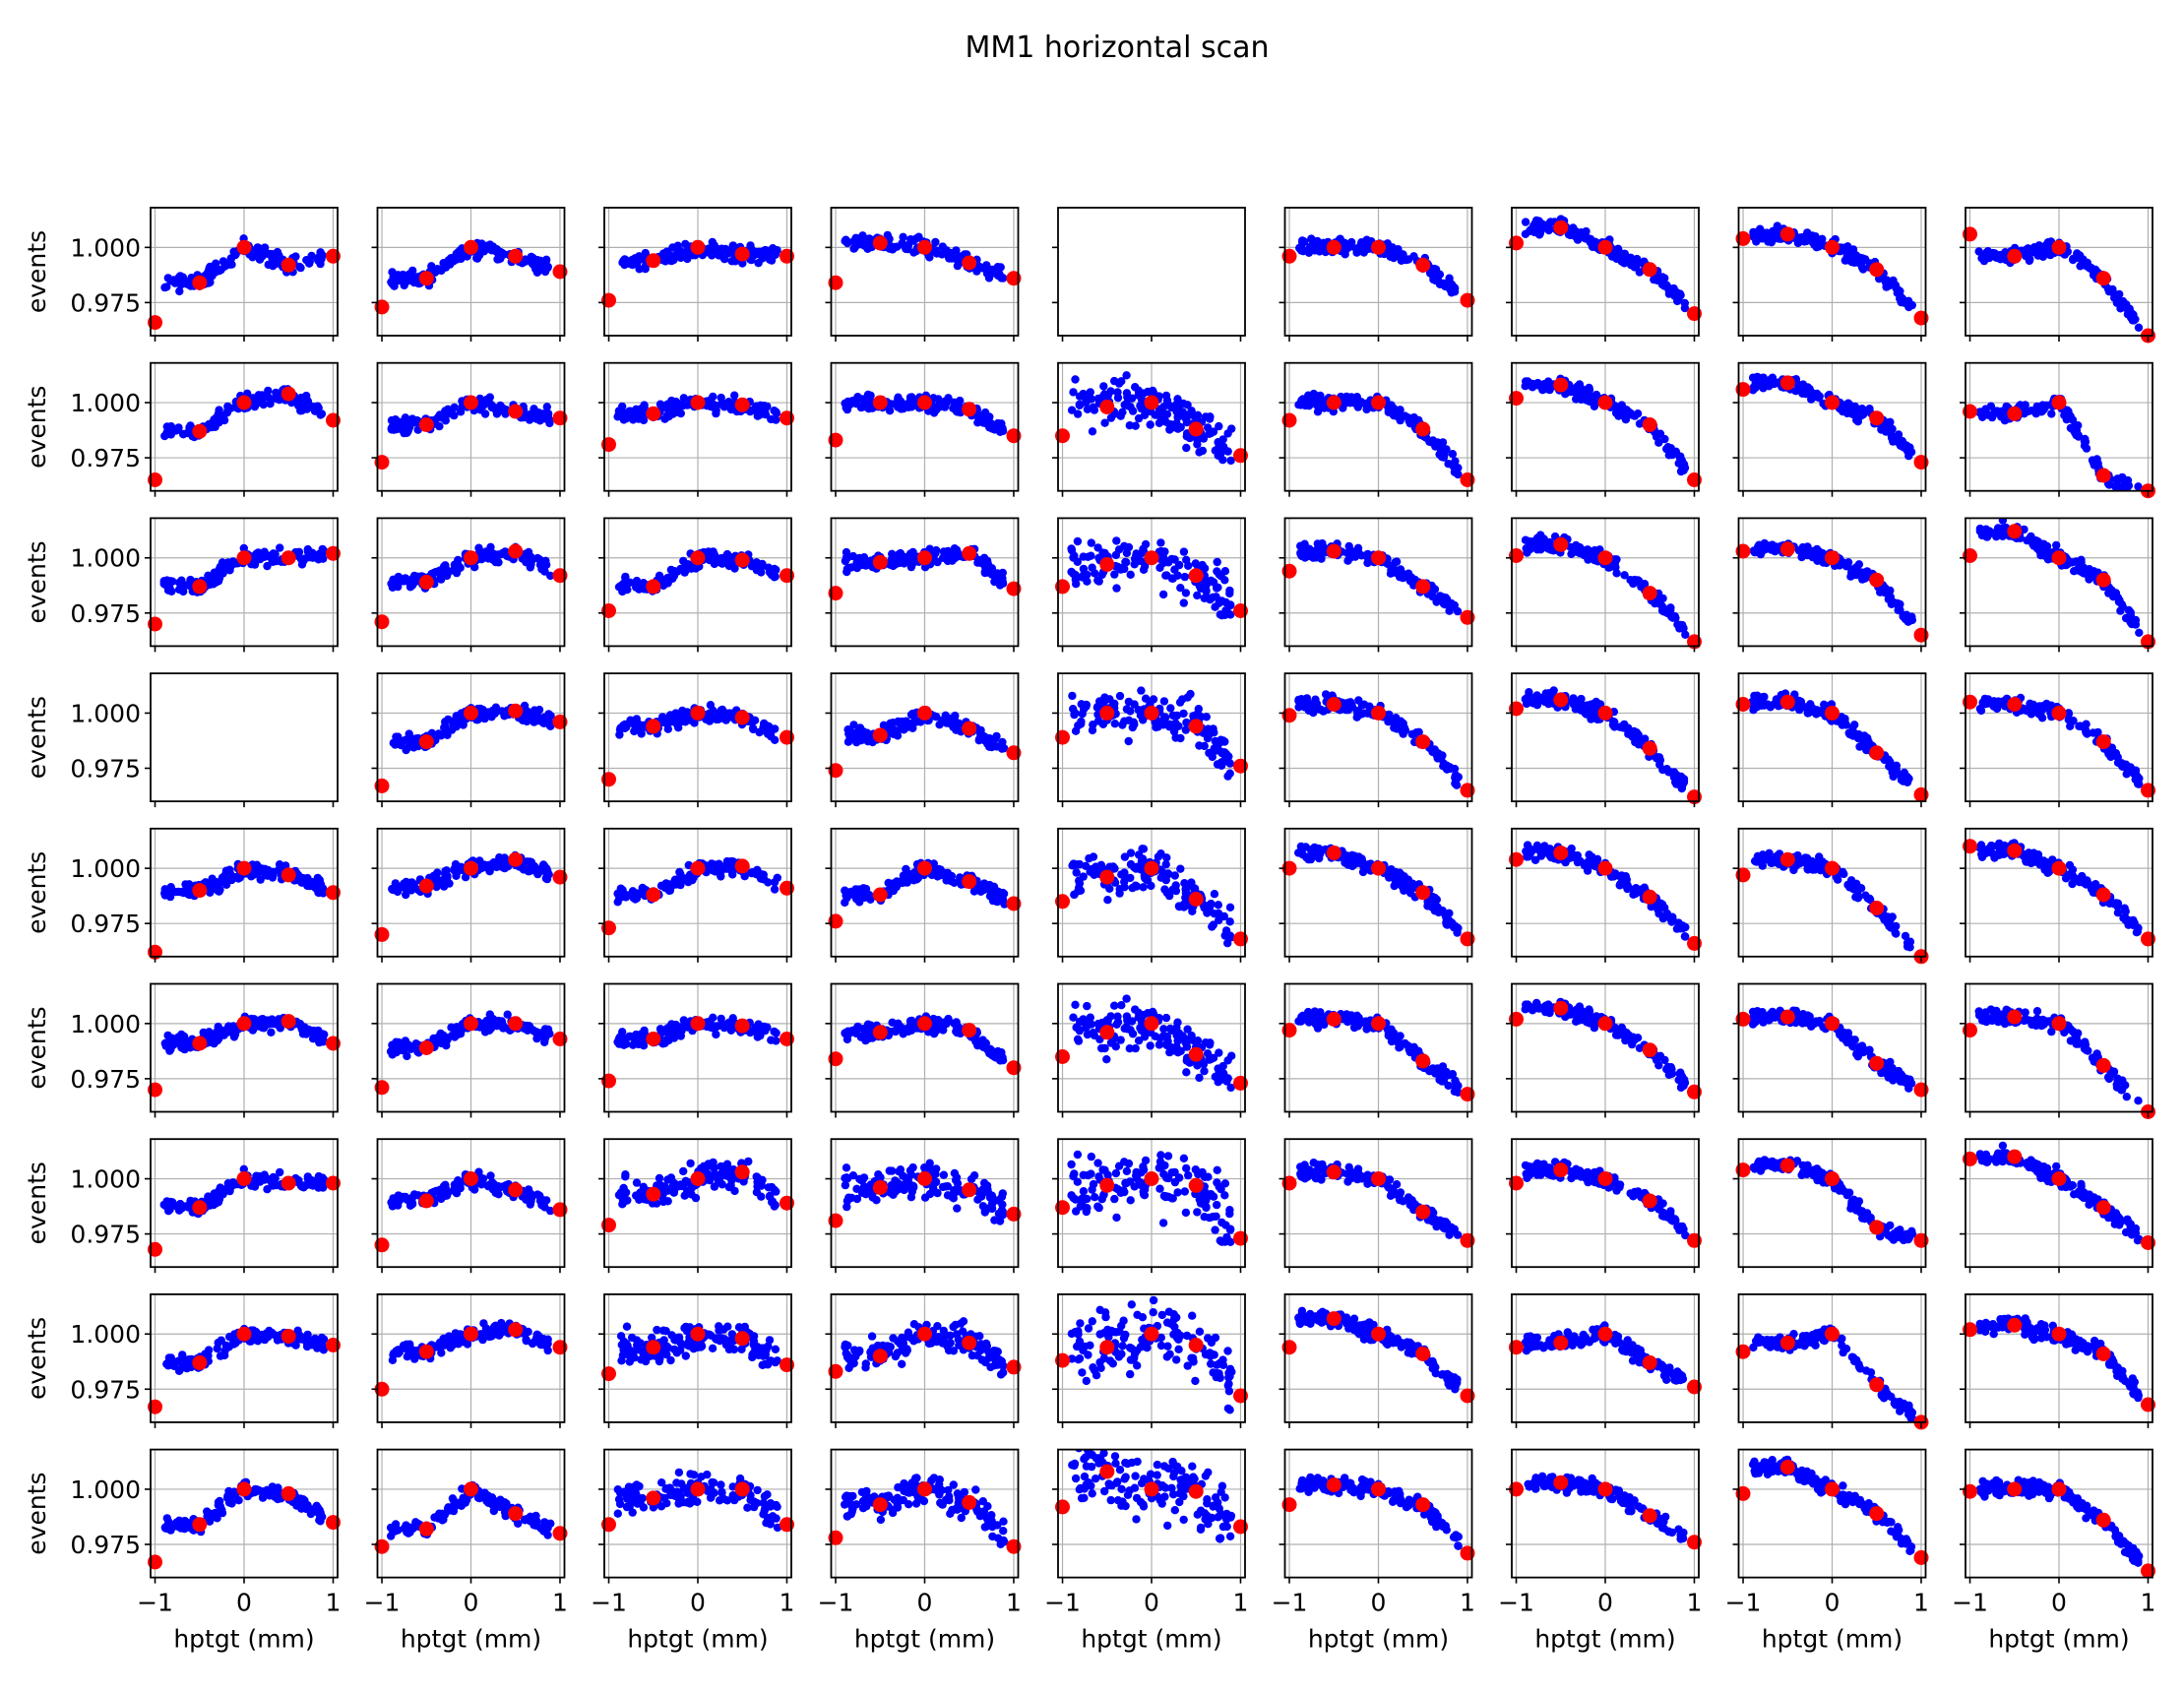 Image resolution: width=2184 pixels, height=1696 pixels. What do you see at coordinates (1377, 429) in the screenshot?
I see `subplot-r2-c6` at bounding box center [1377, 429].